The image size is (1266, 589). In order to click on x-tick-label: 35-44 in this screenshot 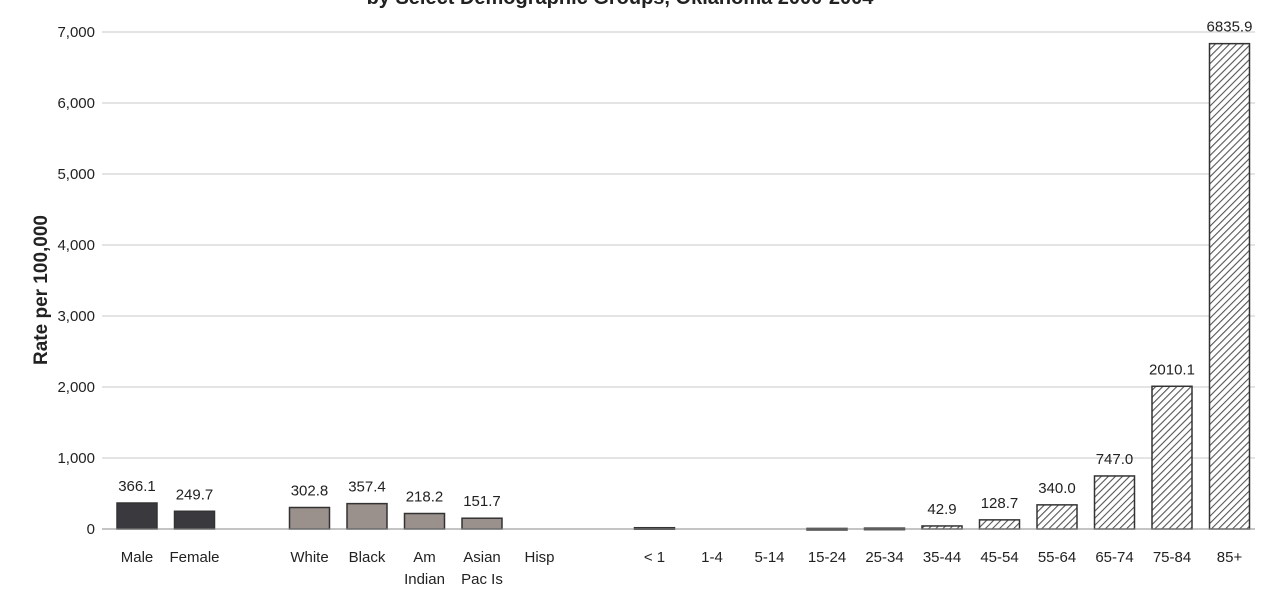, I will do `click(942, 557)`.